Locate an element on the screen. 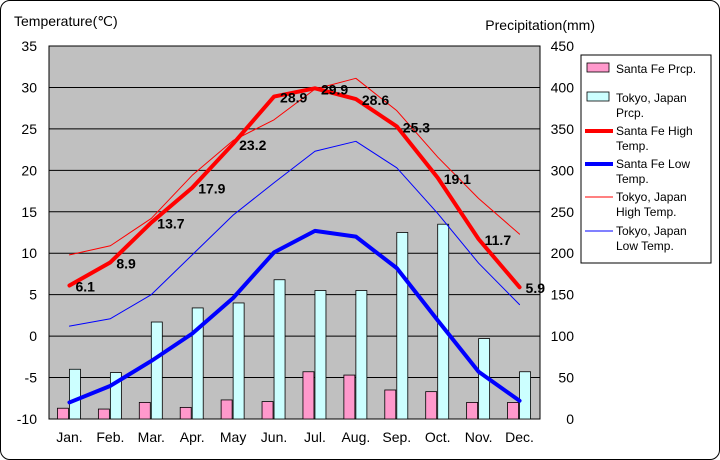 This screenshot has height=460, width=720. data-label-11: 5.9 is located at coordinates (536, 288).